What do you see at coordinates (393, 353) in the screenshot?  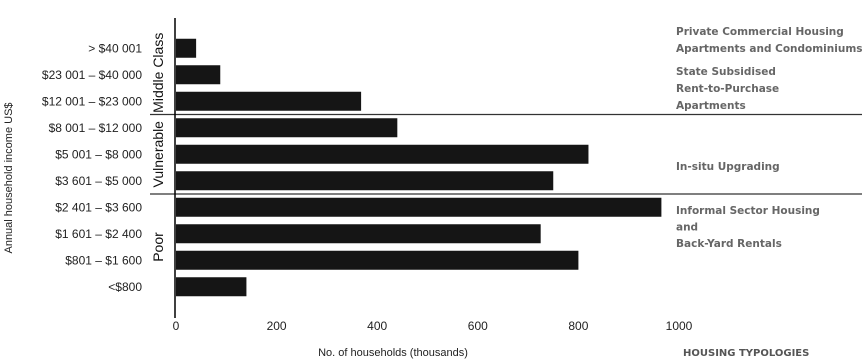 I see `x-axis-label: No. of households (thousands)` at bounding box center [393, 353].